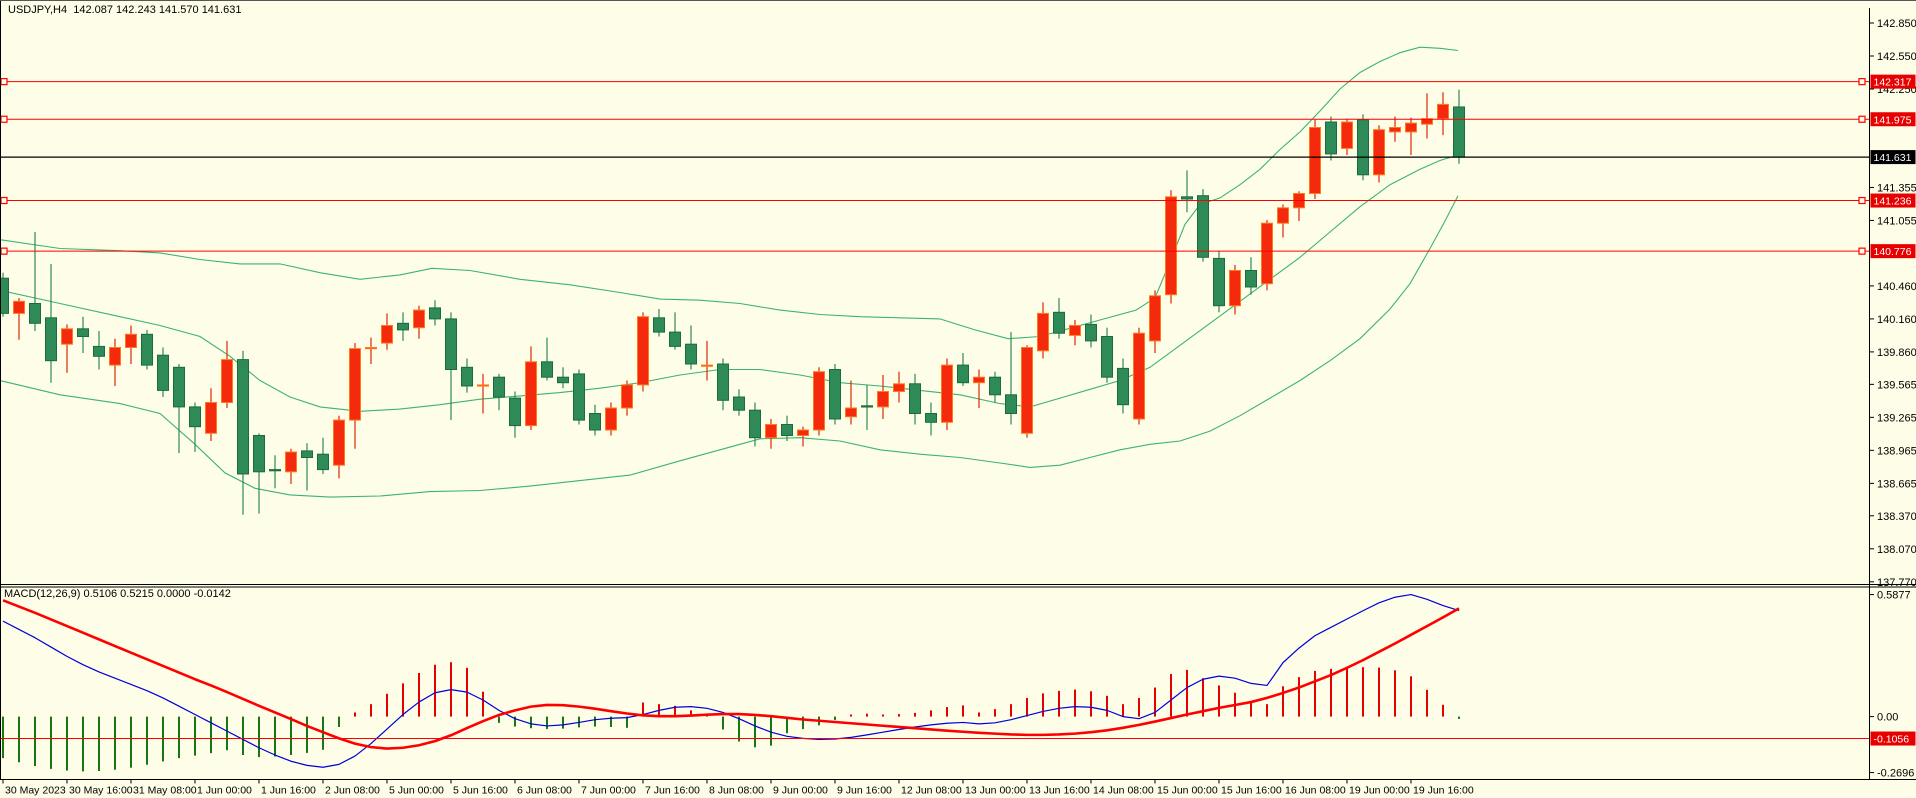  What do you see at coordinates (935, 119) in the screenshot?
I see `red-hline-141.975` at bounding box center [935, 119].